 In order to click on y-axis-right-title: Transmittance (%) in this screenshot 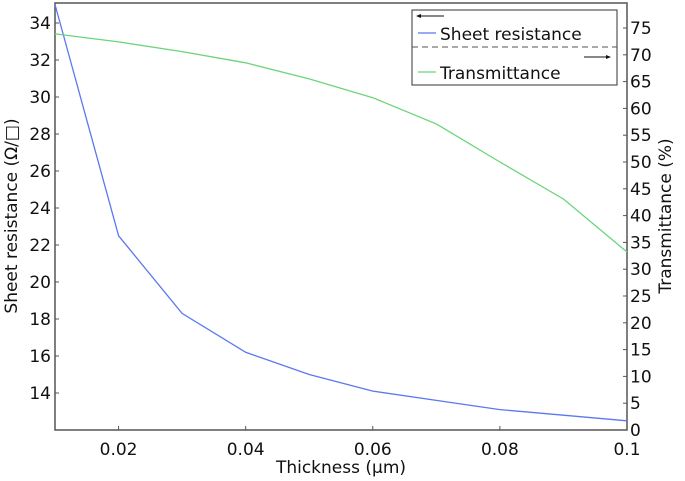, I will do `click(666, 216)`.